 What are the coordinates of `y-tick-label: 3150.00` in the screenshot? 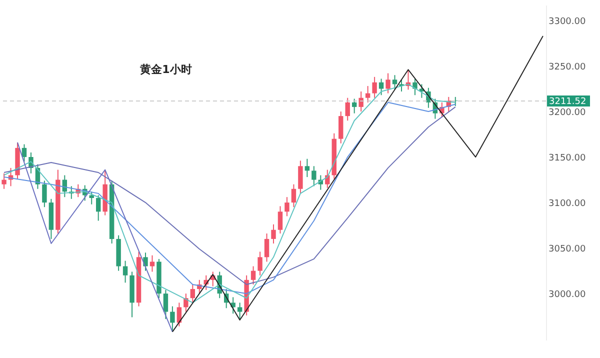 It's located at (567, 159).